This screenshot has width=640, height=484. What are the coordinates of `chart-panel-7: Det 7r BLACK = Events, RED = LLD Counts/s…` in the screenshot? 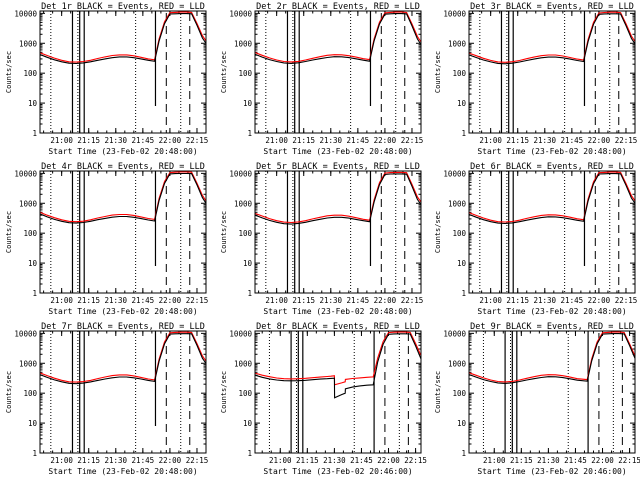 It's located at (106, 399).